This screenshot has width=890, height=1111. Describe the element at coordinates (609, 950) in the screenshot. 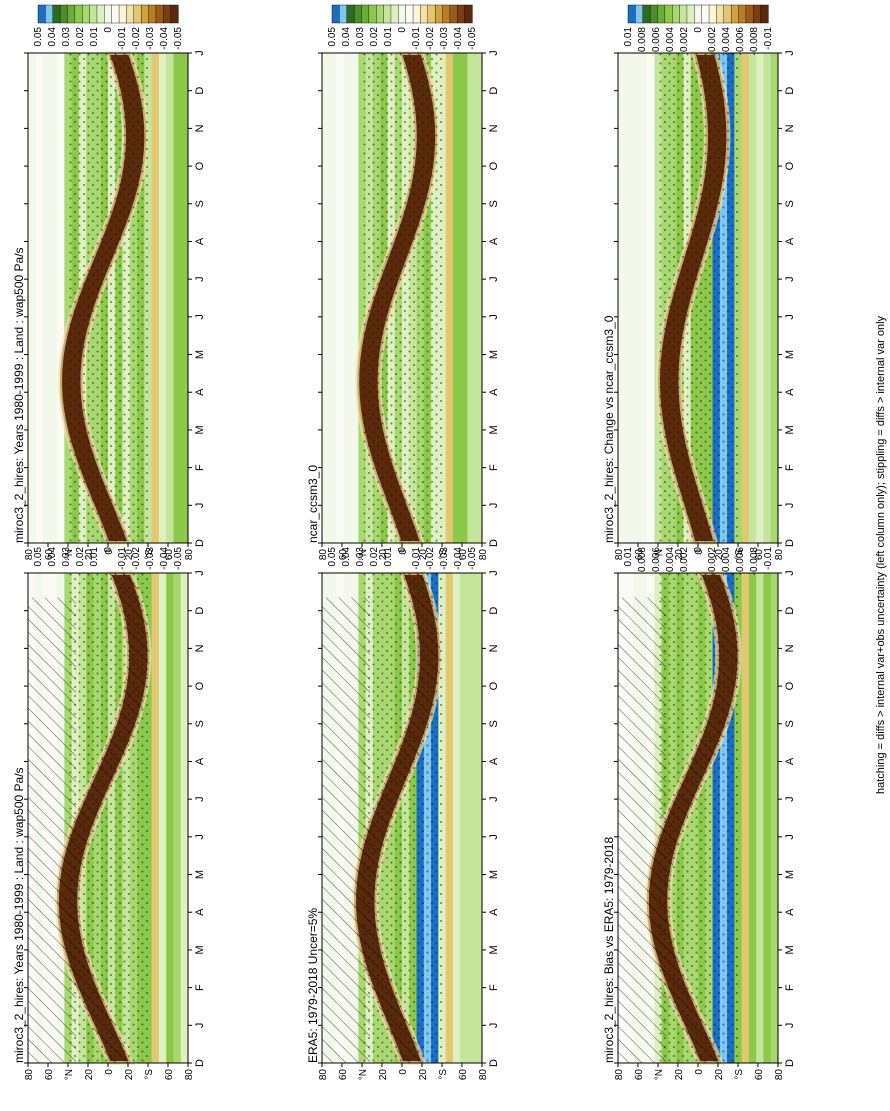

I see `panel-title: miroc3_2_hires: Bias vs ERA5: 1979-2018` at that location.